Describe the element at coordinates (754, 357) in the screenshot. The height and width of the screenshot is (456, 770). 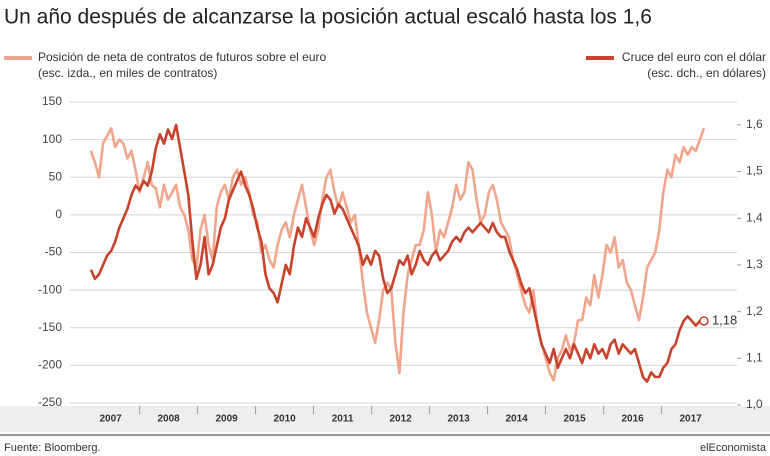
I see `y2-tick-label: 1,1` at that location.